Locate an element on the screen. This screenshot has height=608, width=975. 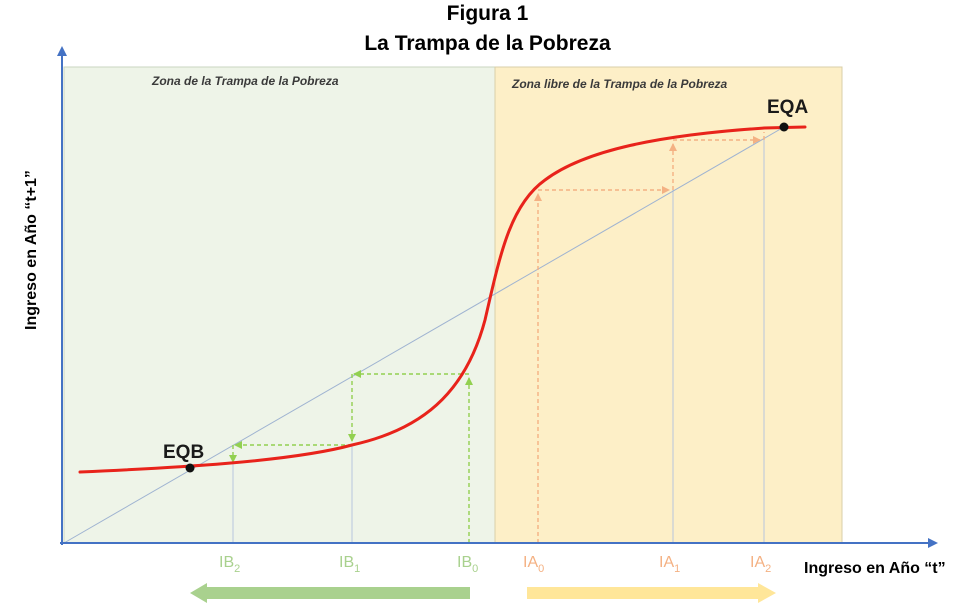
eqa-label: EQA is located at coordinates (787, 107).